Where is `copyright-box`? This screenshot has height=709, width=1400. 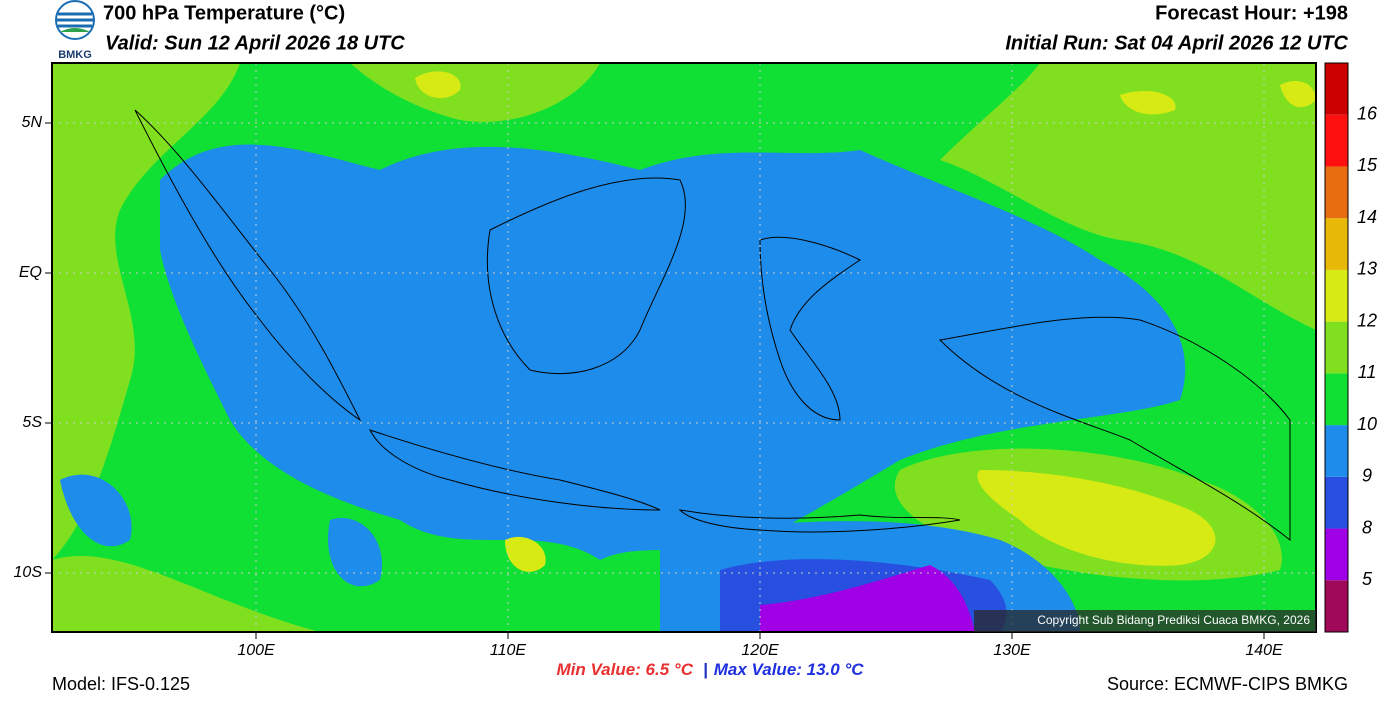 copyright-box is located at coordinates (1145, 621).